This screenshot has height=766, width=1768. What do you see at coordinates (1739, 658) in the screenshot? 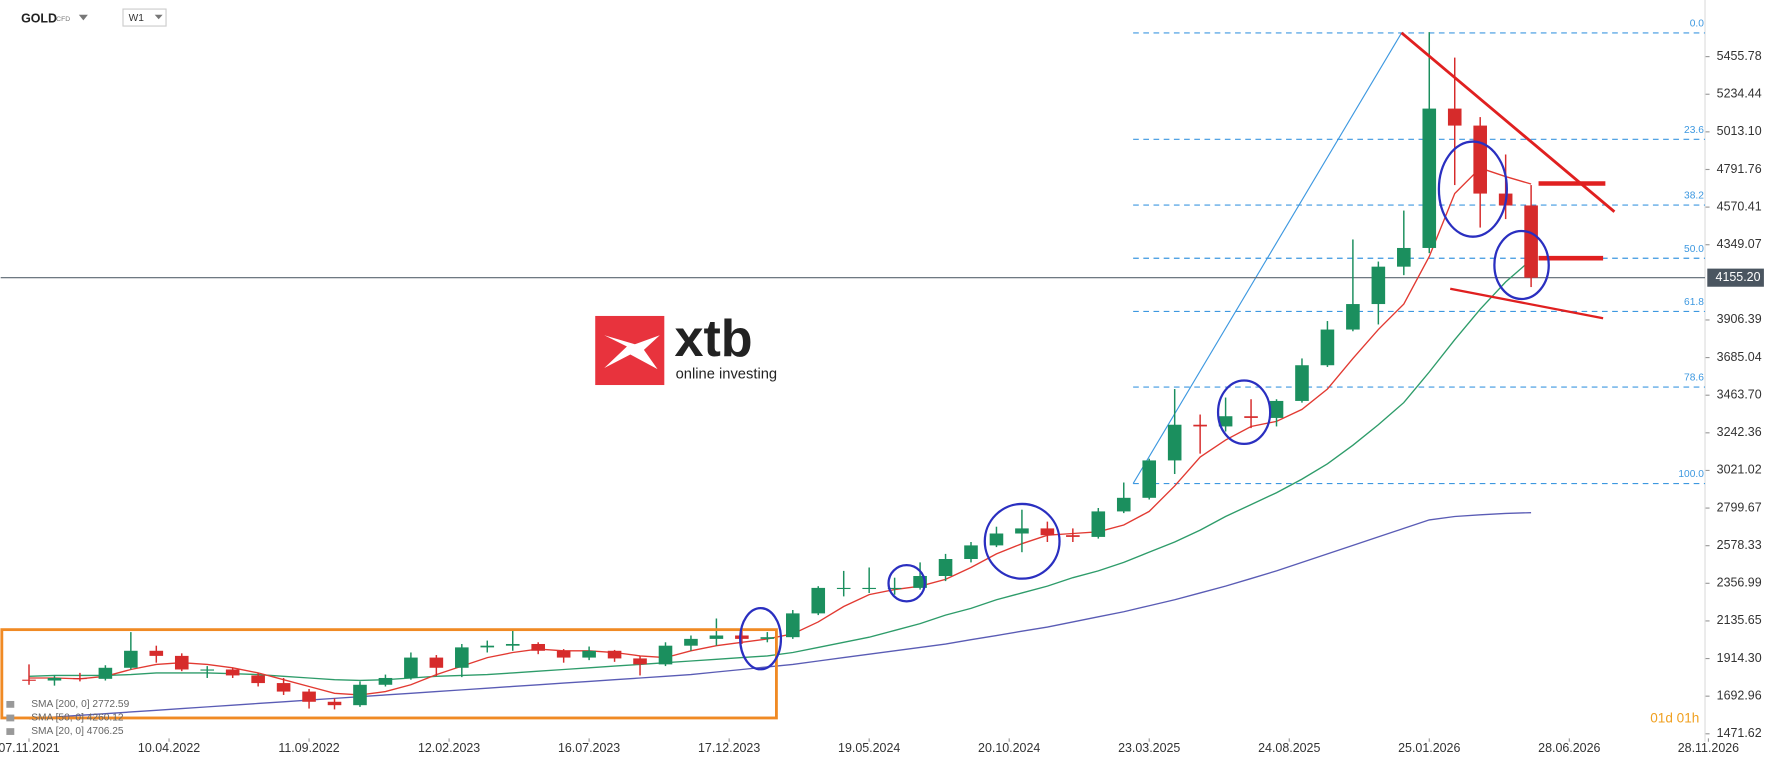
I see `y-tick-label: 1914.30` at bounding box center [1739, 658].